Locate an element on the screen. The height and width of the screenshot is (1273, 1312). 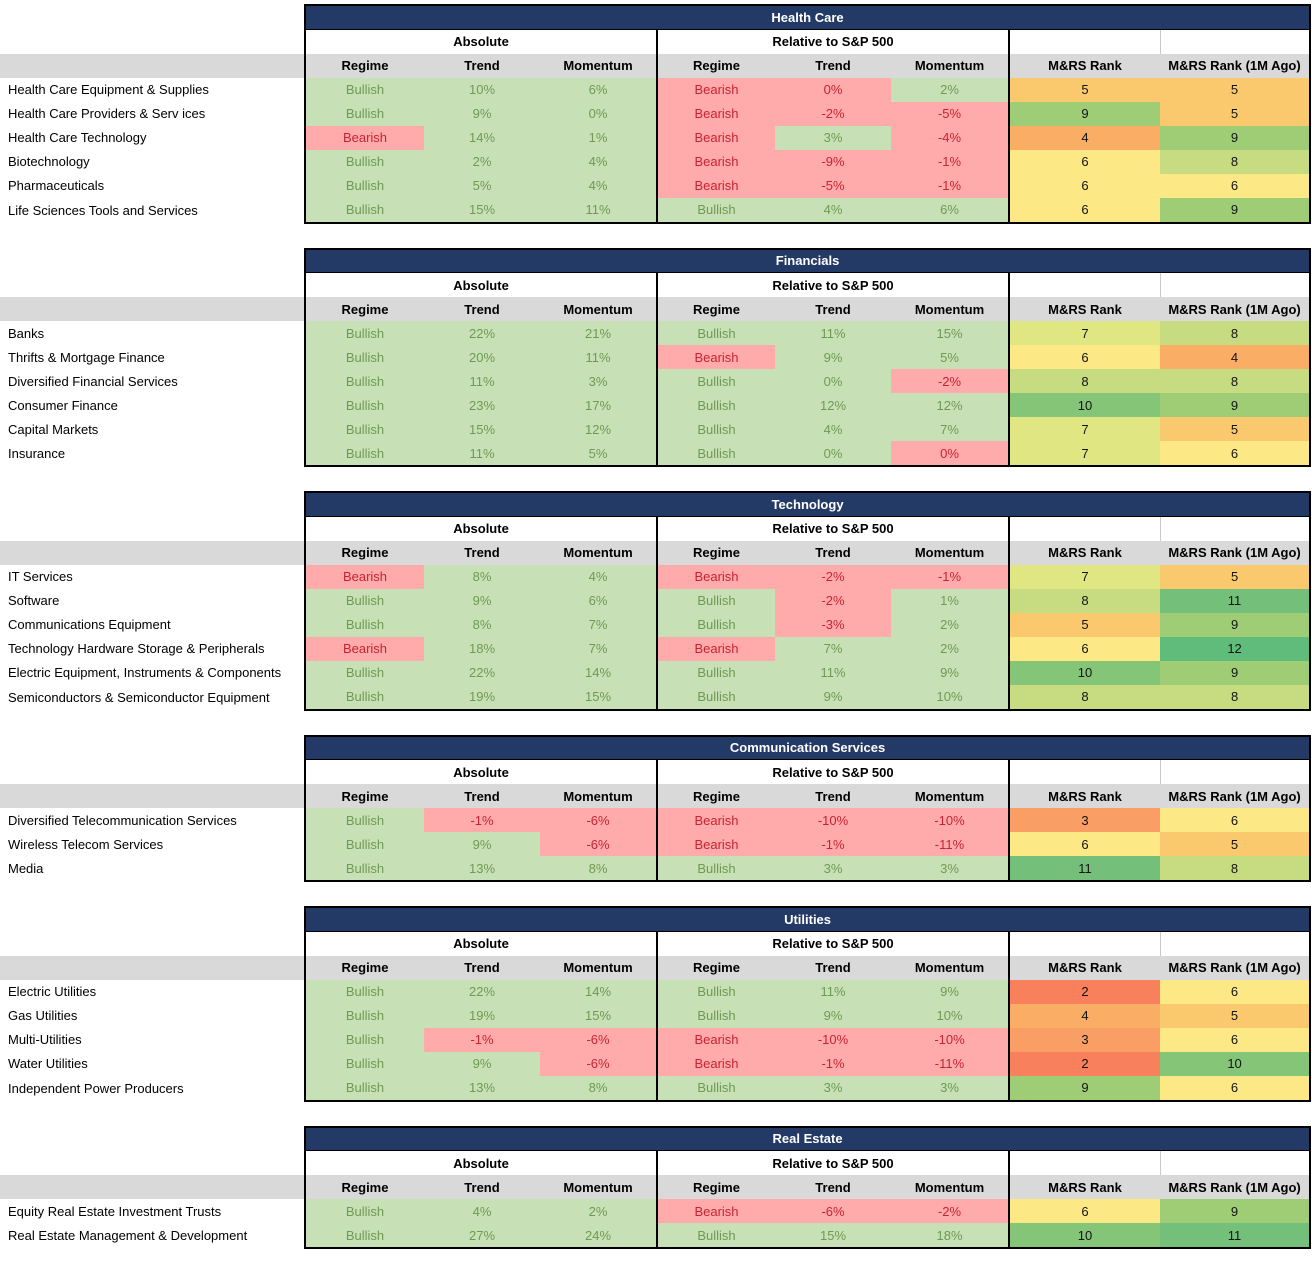
absolute-header: Absolute is located at coordinates (480, 41).